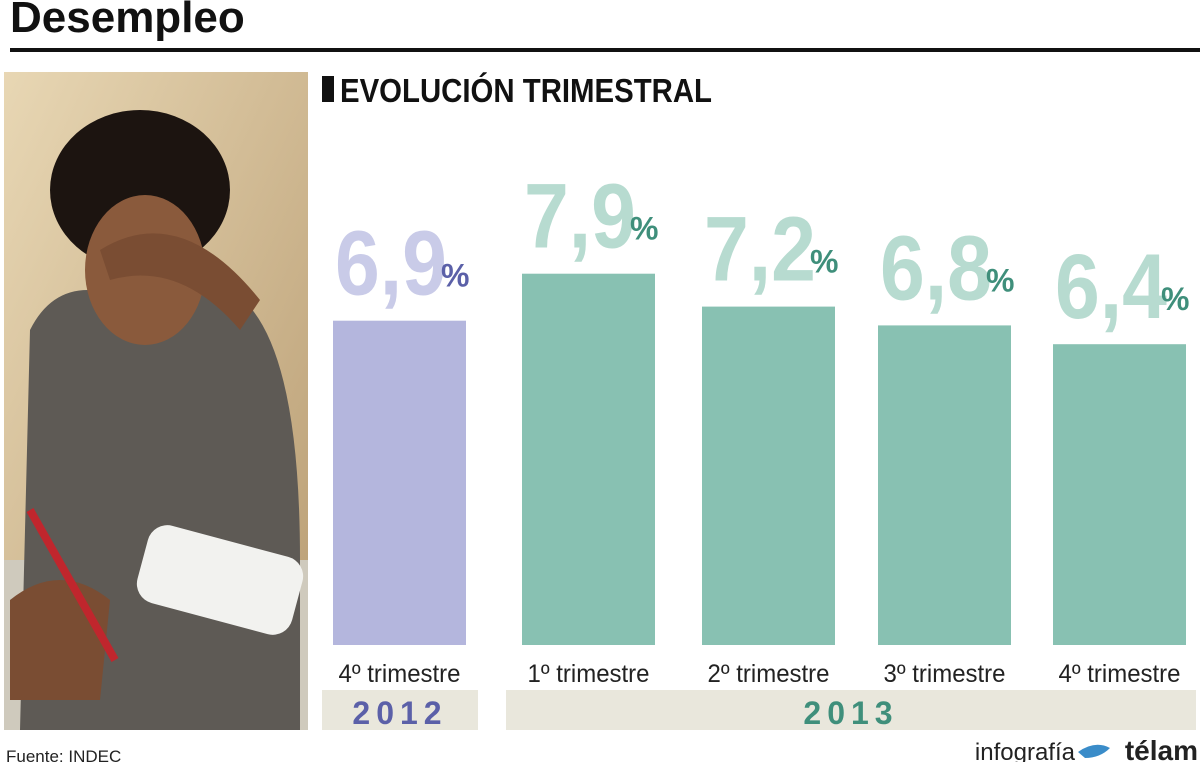 The image size is (1200, 762). I want to click on value-label: 7,2, so click(760, 250).